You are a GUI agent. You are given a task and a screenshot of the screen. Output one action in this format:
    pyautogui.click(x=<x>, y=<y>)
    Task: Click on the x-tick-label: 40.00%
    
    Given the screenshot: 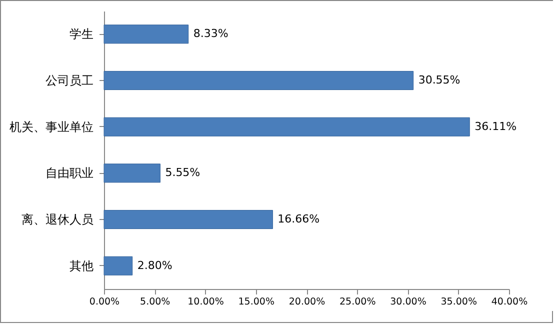 What is the action you would take?
    pyautogui.click(x=509, y=302)
    